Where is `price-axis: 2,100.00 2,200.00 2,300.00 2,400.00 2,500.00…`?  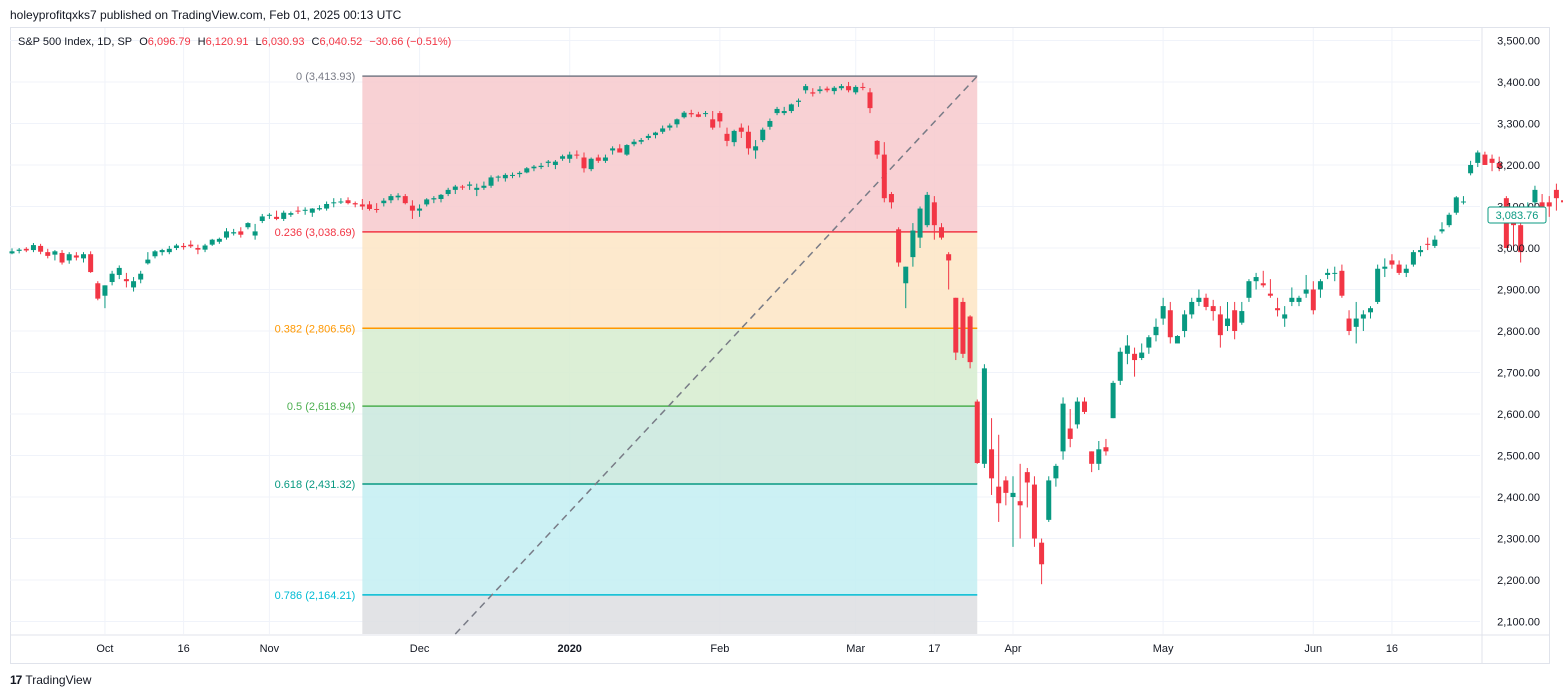 price-axis: 2,100.00 2,200.00 2,300.00 2,400.00 2,500.00… is located at coordinates (1510, 346).